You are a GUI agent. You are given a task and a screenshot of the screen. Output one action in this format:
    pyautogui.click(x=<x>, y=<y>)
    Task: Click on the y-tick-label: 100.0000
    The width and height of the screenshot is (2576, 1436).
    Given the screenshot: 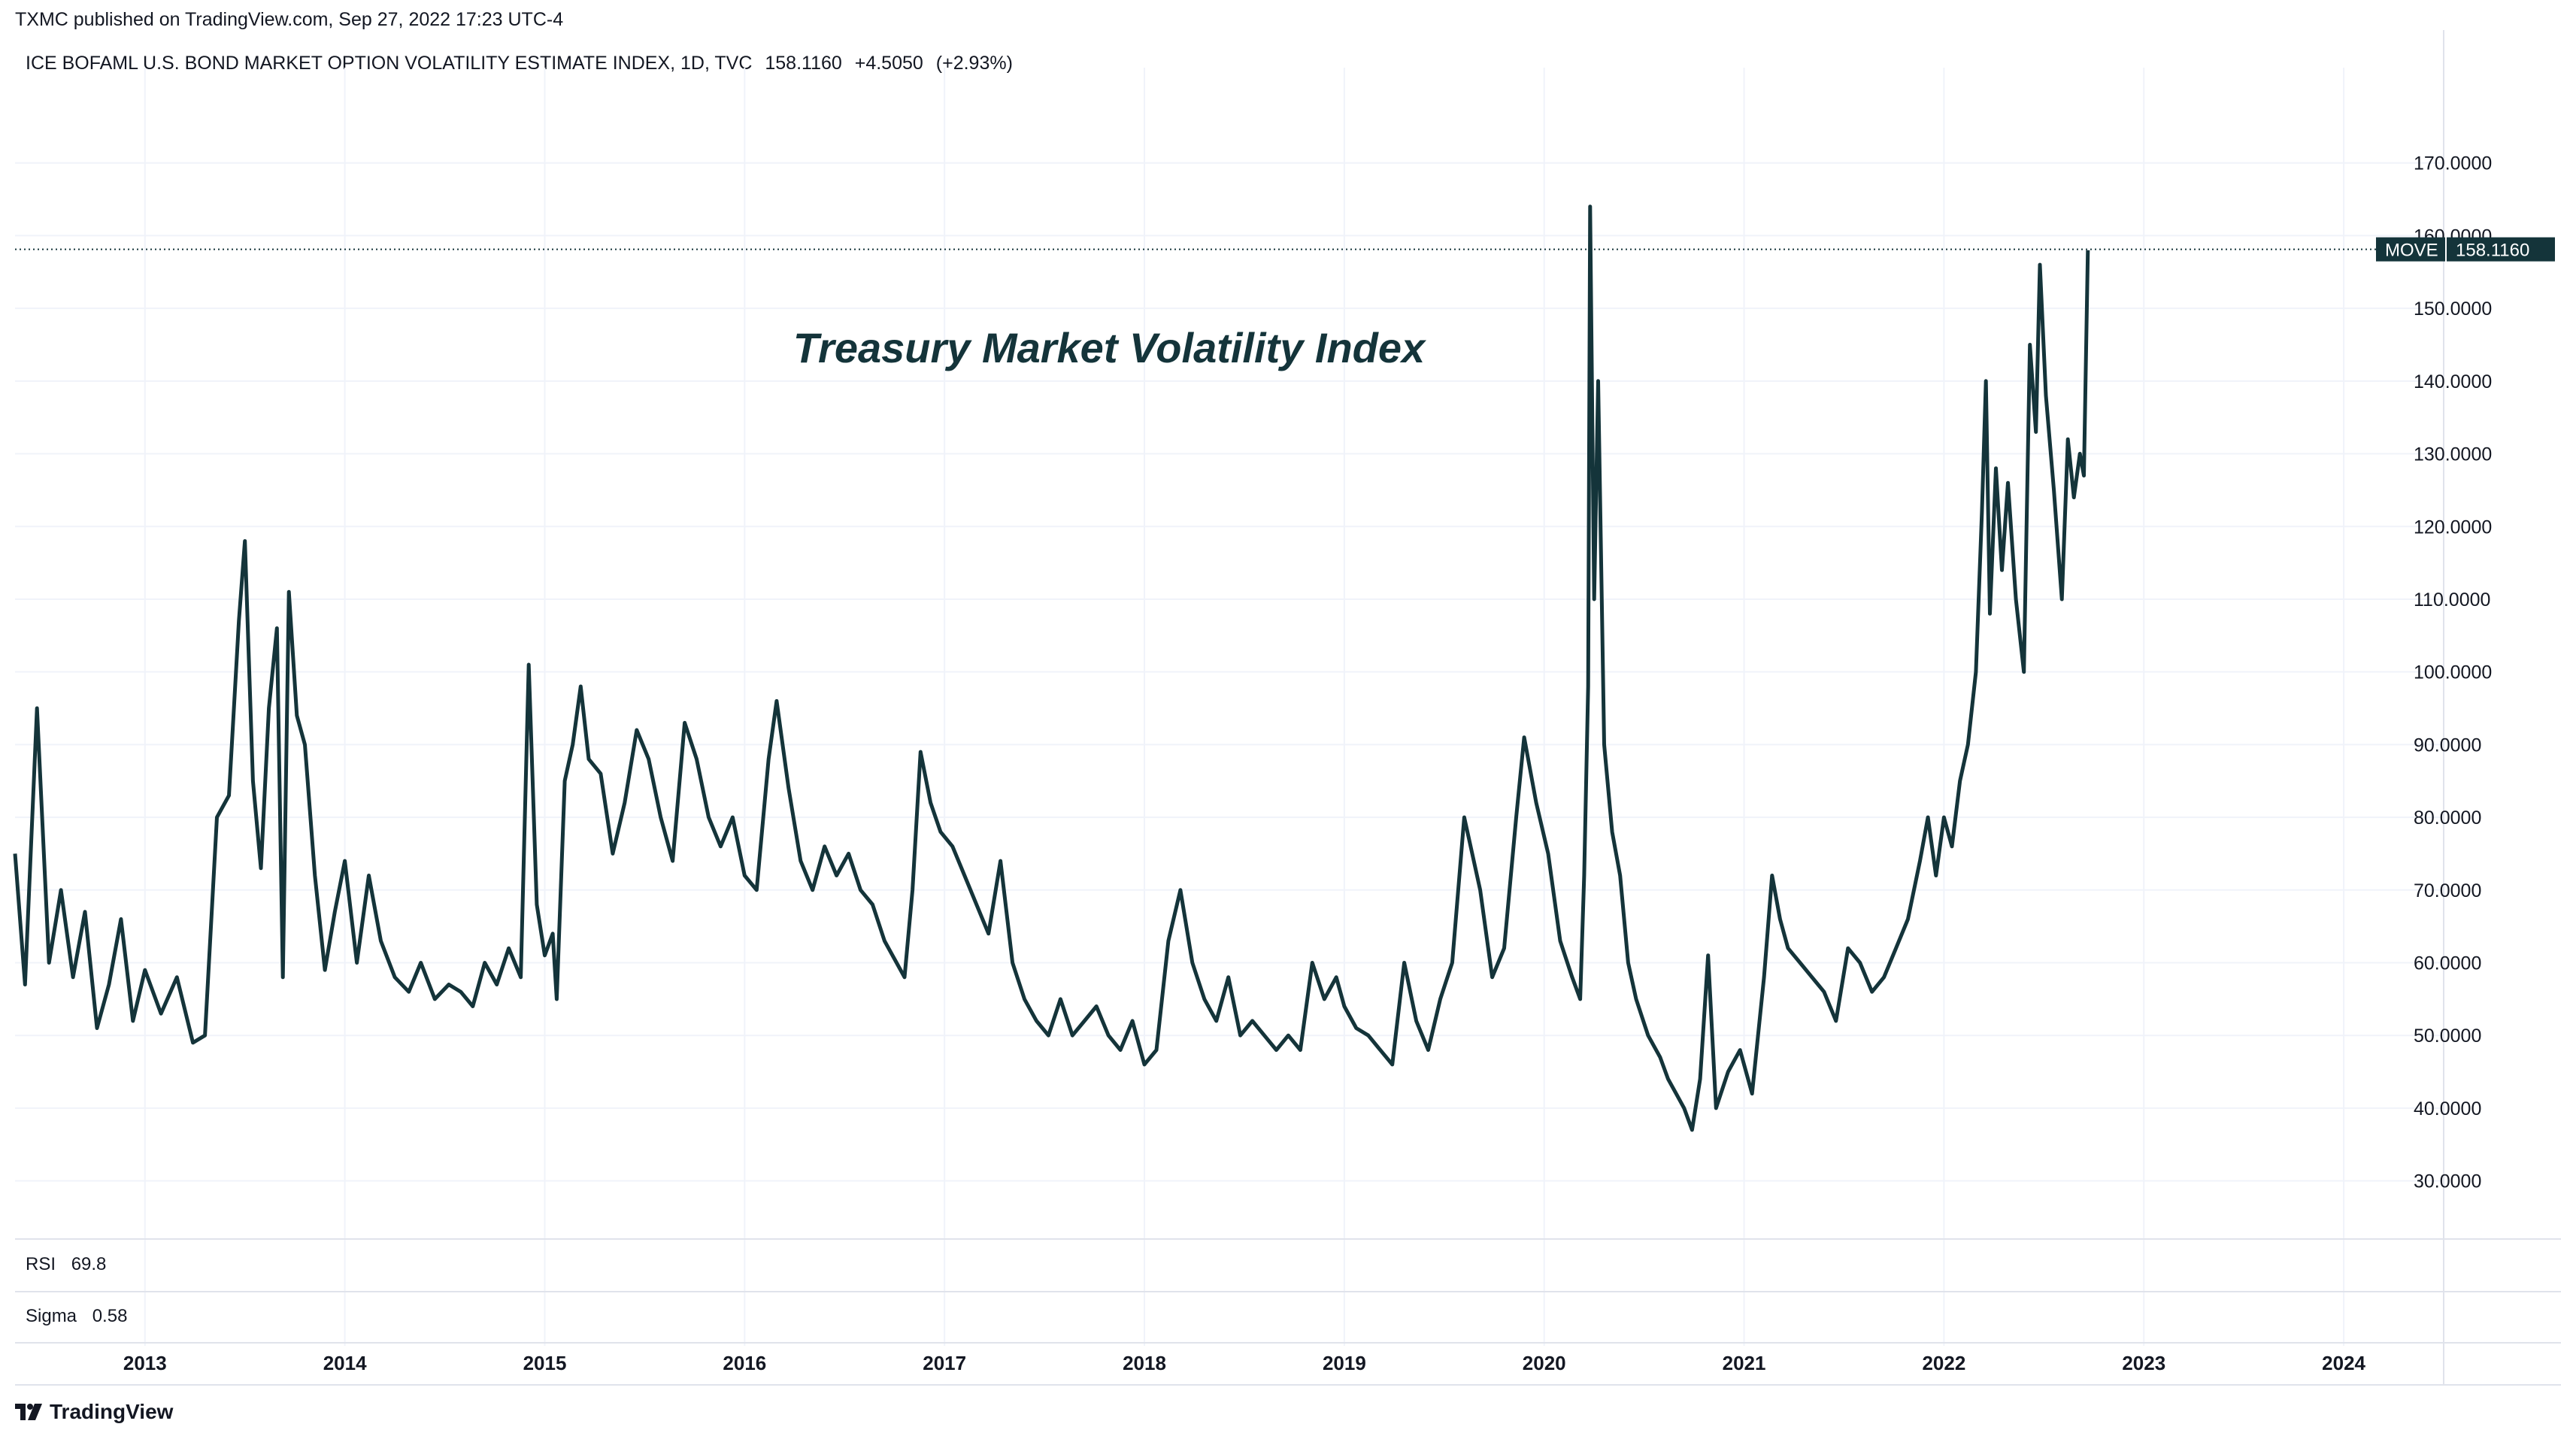 What is the action you would take?
    pyautogui.click(x=2453, y=672)
    